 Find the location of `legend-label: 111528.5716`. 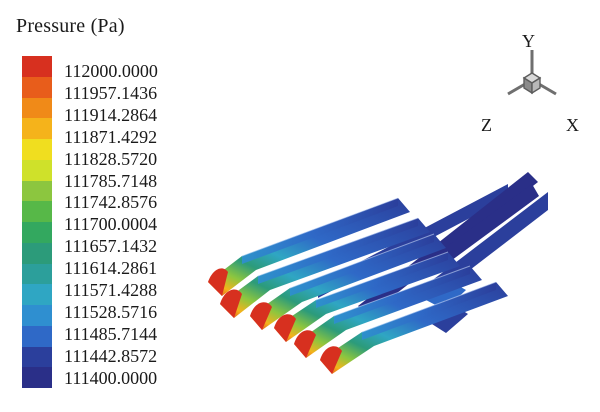

legend-label: 111528.5716 is located at coordinates (111, 311).